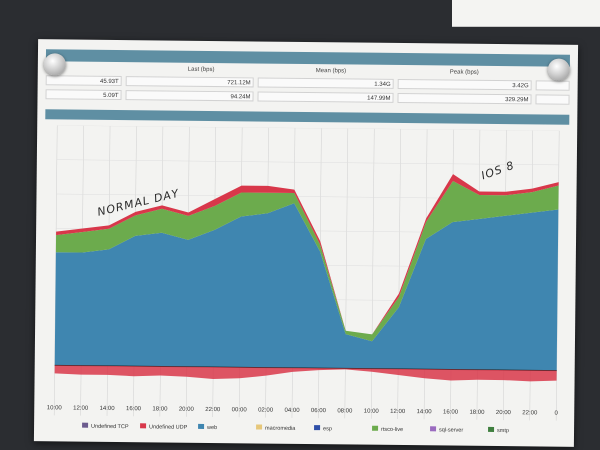 This screenshot has height=450, width=600. What do you see at coordinates (110, 427) in the screenshot?
I see `legend-label: Undefined TCP` at bounding box center [110, 427].